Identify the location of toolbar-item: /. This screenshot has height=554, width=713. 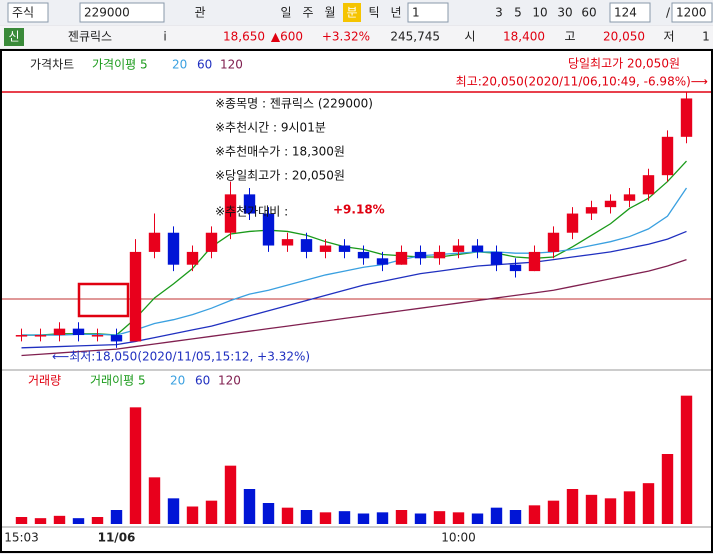
(668, 13).